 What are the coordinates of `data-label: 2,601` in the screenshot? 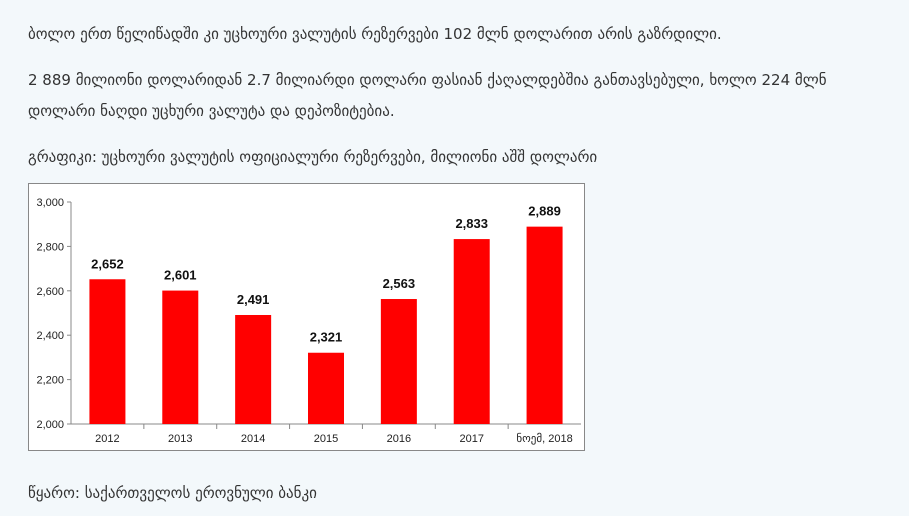 It's located at (180, 275).